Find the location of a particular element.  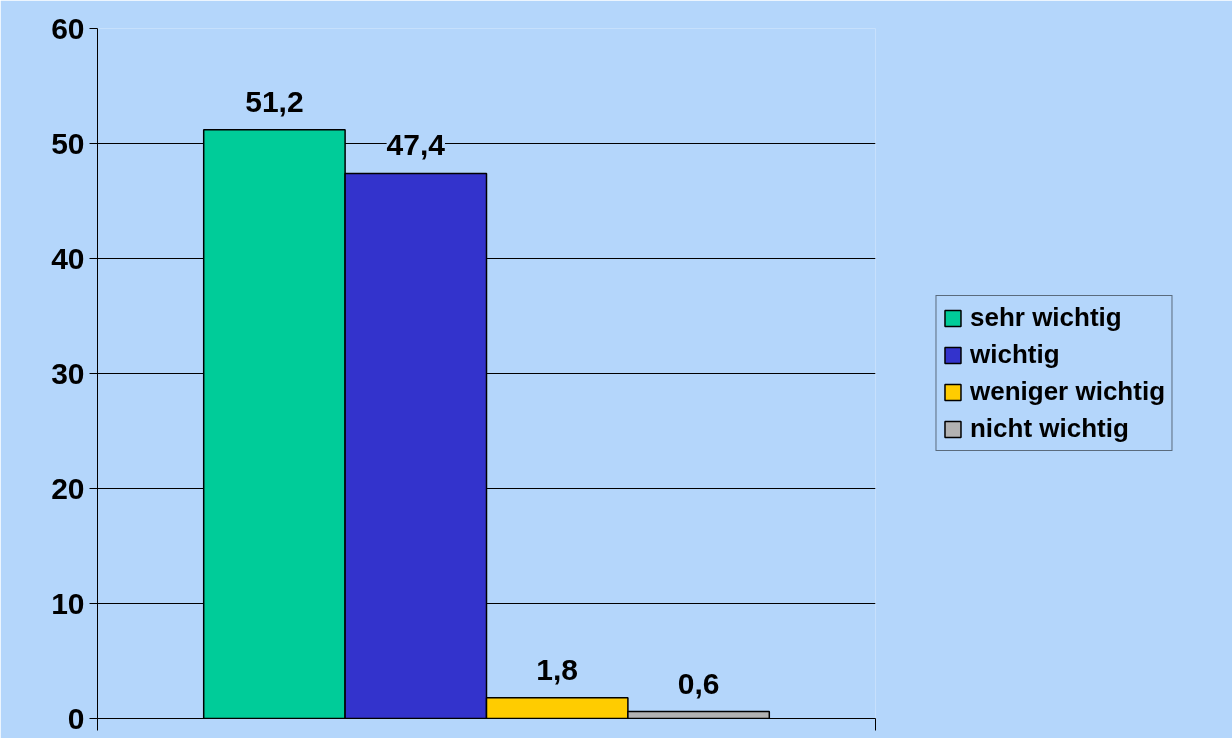

legend-label: wichtig is located at coordinates (1014, 354).